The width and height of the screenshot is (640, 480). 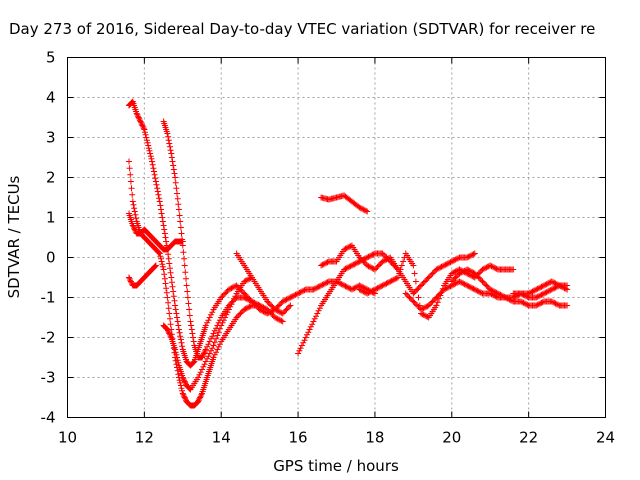 I want to click on x-tick-label: 18, so click(x=374, y=438).